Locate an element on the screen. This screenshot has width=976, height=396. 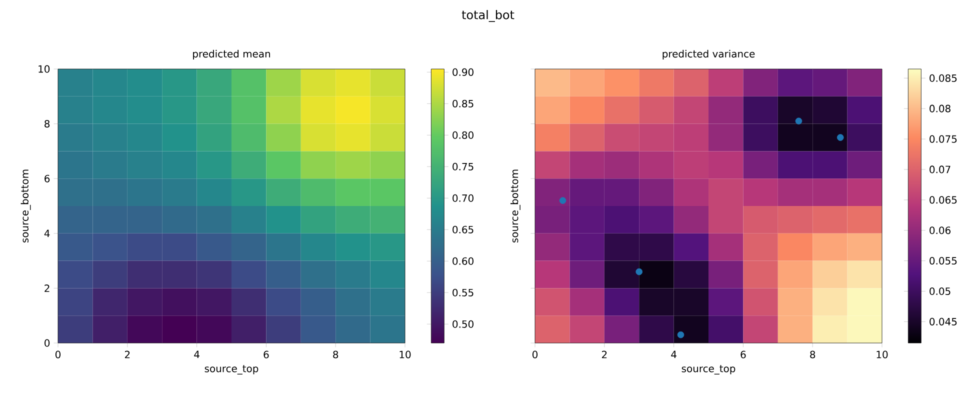
color-bar-label: 0.55 is located at coordinates (463, 292).